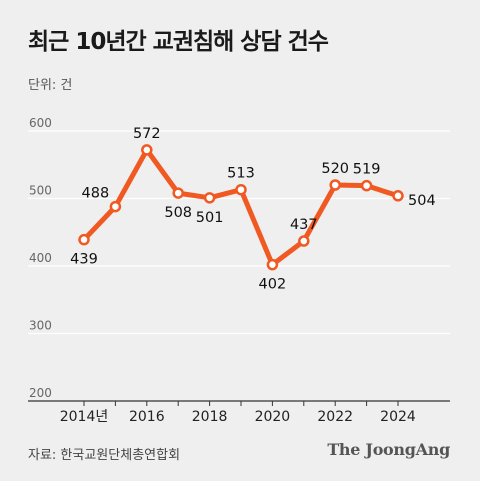 This screenshot has height=481, width=480. What do you see at coordinates (398, 417) in the screenshot?
I see `x-tick-label: 2024` at bounding box center [398, 417].